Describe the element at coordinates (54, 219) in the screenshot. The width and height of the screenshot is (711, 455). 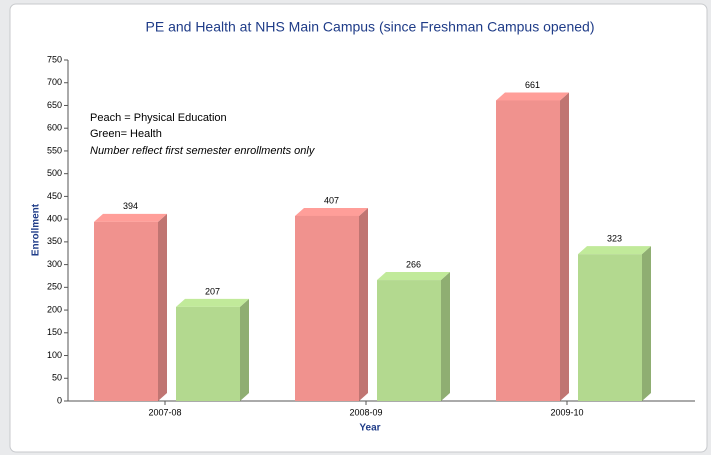
I see `y-tick-label: 400` at that location.